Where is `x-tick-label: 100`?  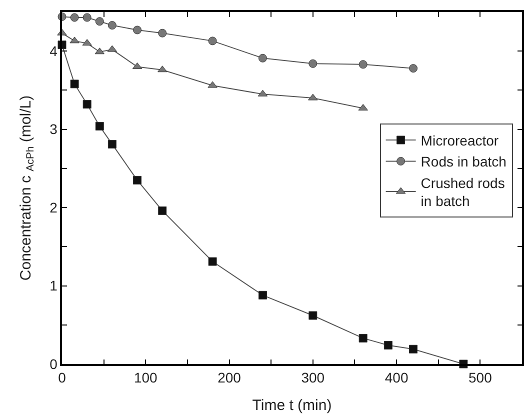 x-tick-label: 100 is located at coordinates (146, 378).